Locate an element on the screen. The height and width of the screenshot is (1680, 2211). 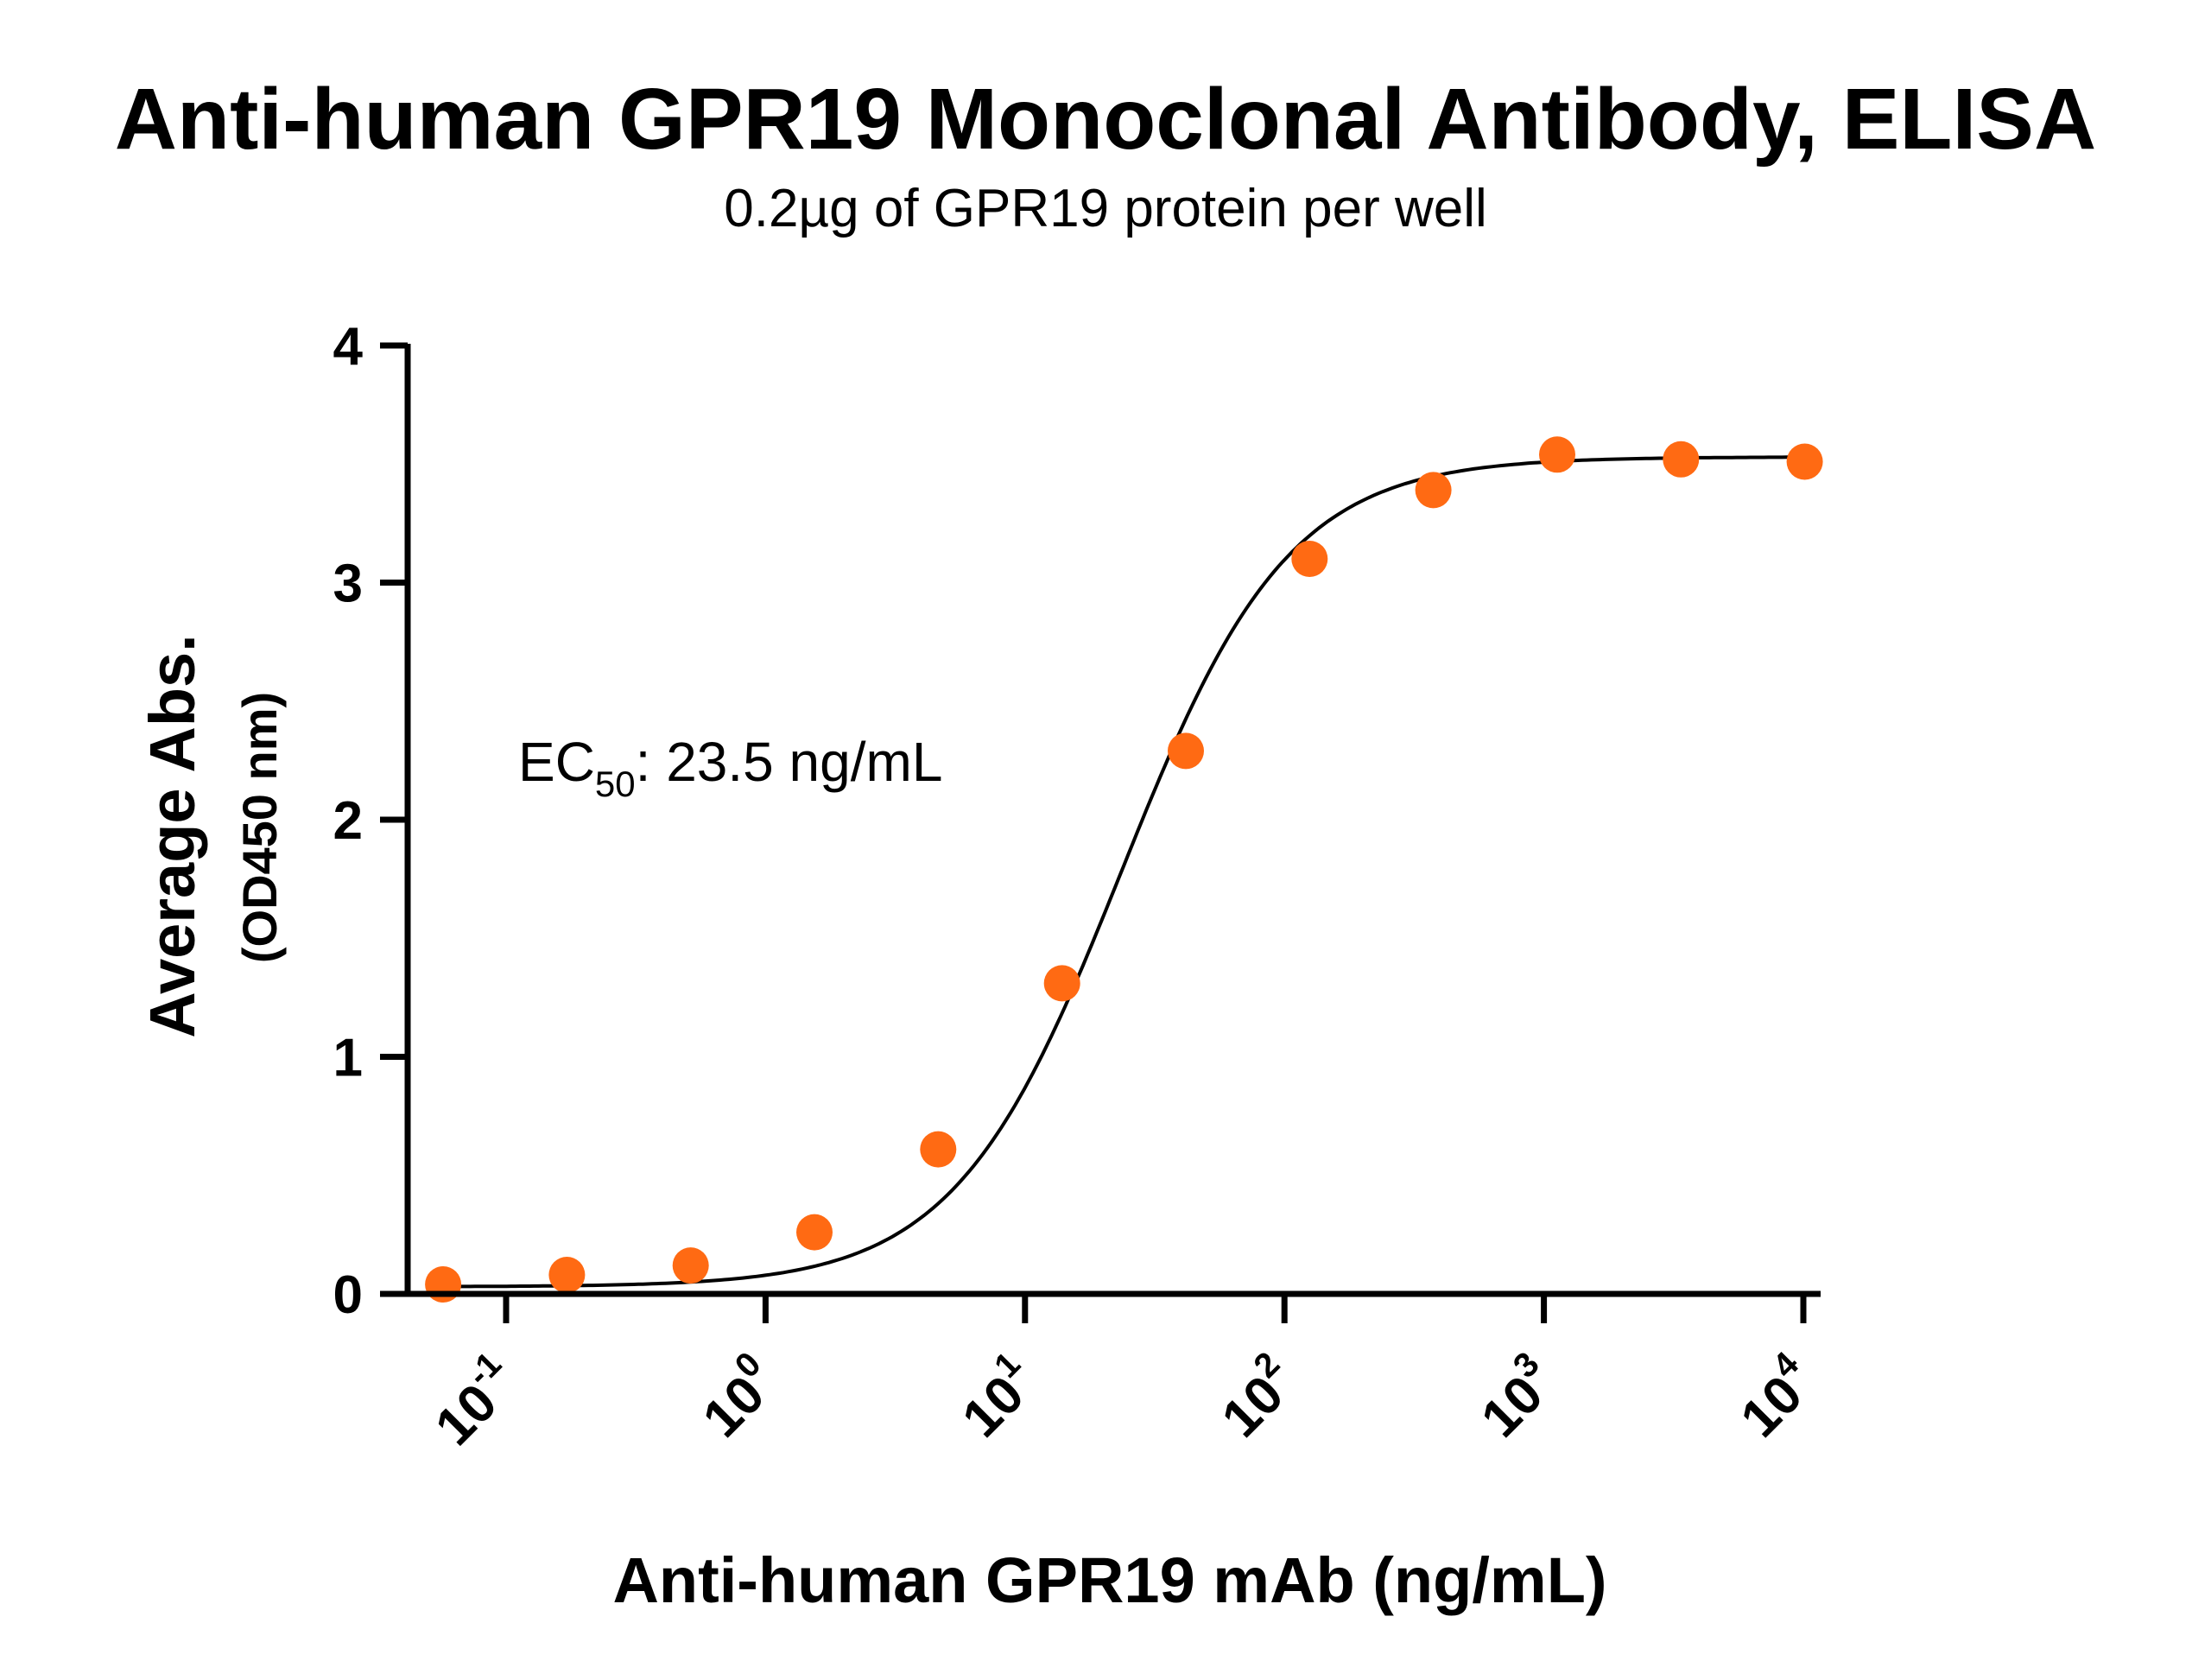
x-tick-label: 10³ is located at coordinates (1516, 1397).